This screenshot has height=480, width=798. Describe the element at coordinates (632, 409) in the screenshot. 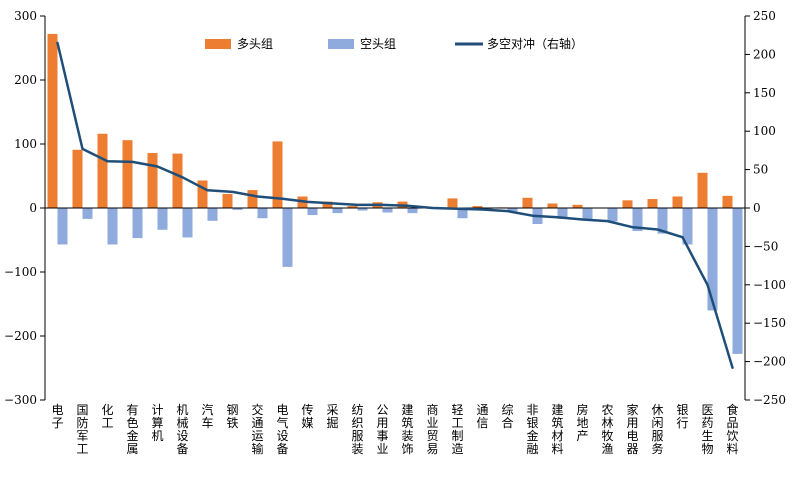

I see `category-label-char: 家` at that location.